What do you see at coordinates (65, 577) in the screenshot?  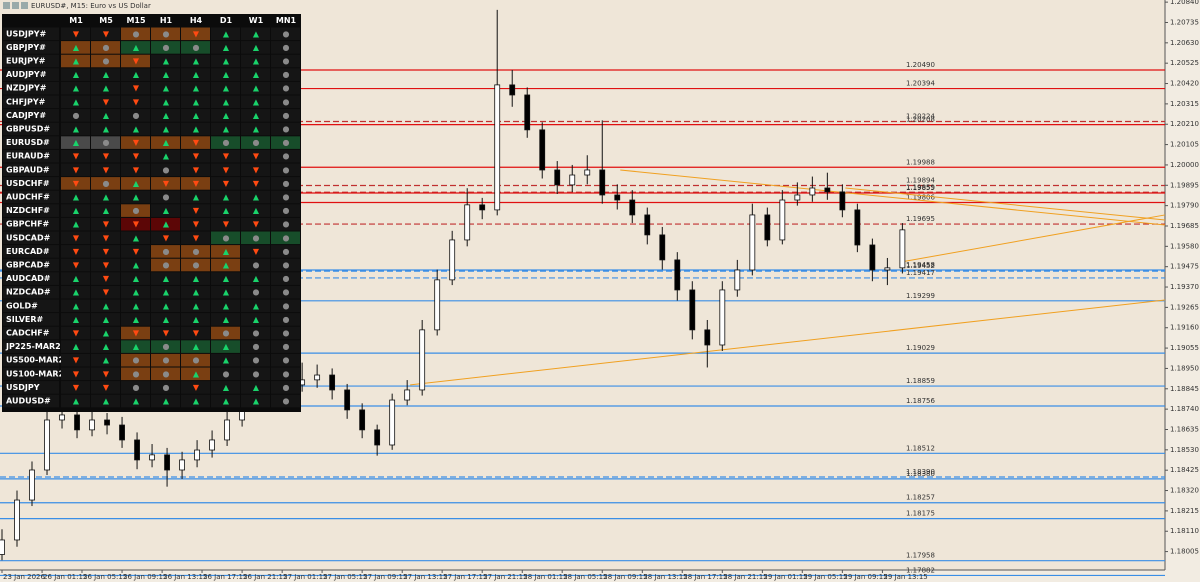 I see `x-tick-label: 26 Jan 01:15` at bounding box center [65, 577].